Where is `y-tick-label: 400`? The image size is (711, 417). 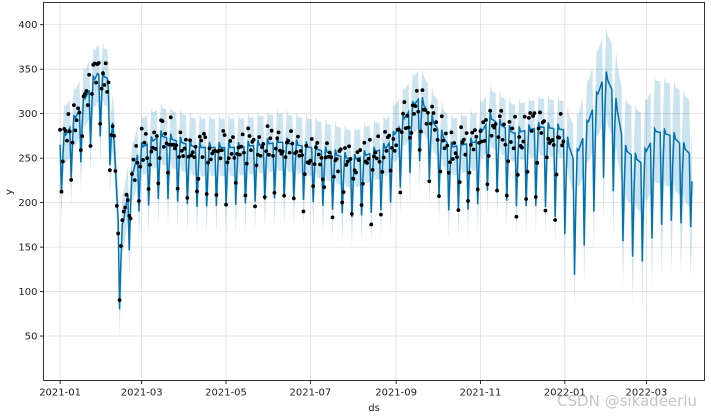 y-tick-label: 400 is located at coordinates (27, 25).